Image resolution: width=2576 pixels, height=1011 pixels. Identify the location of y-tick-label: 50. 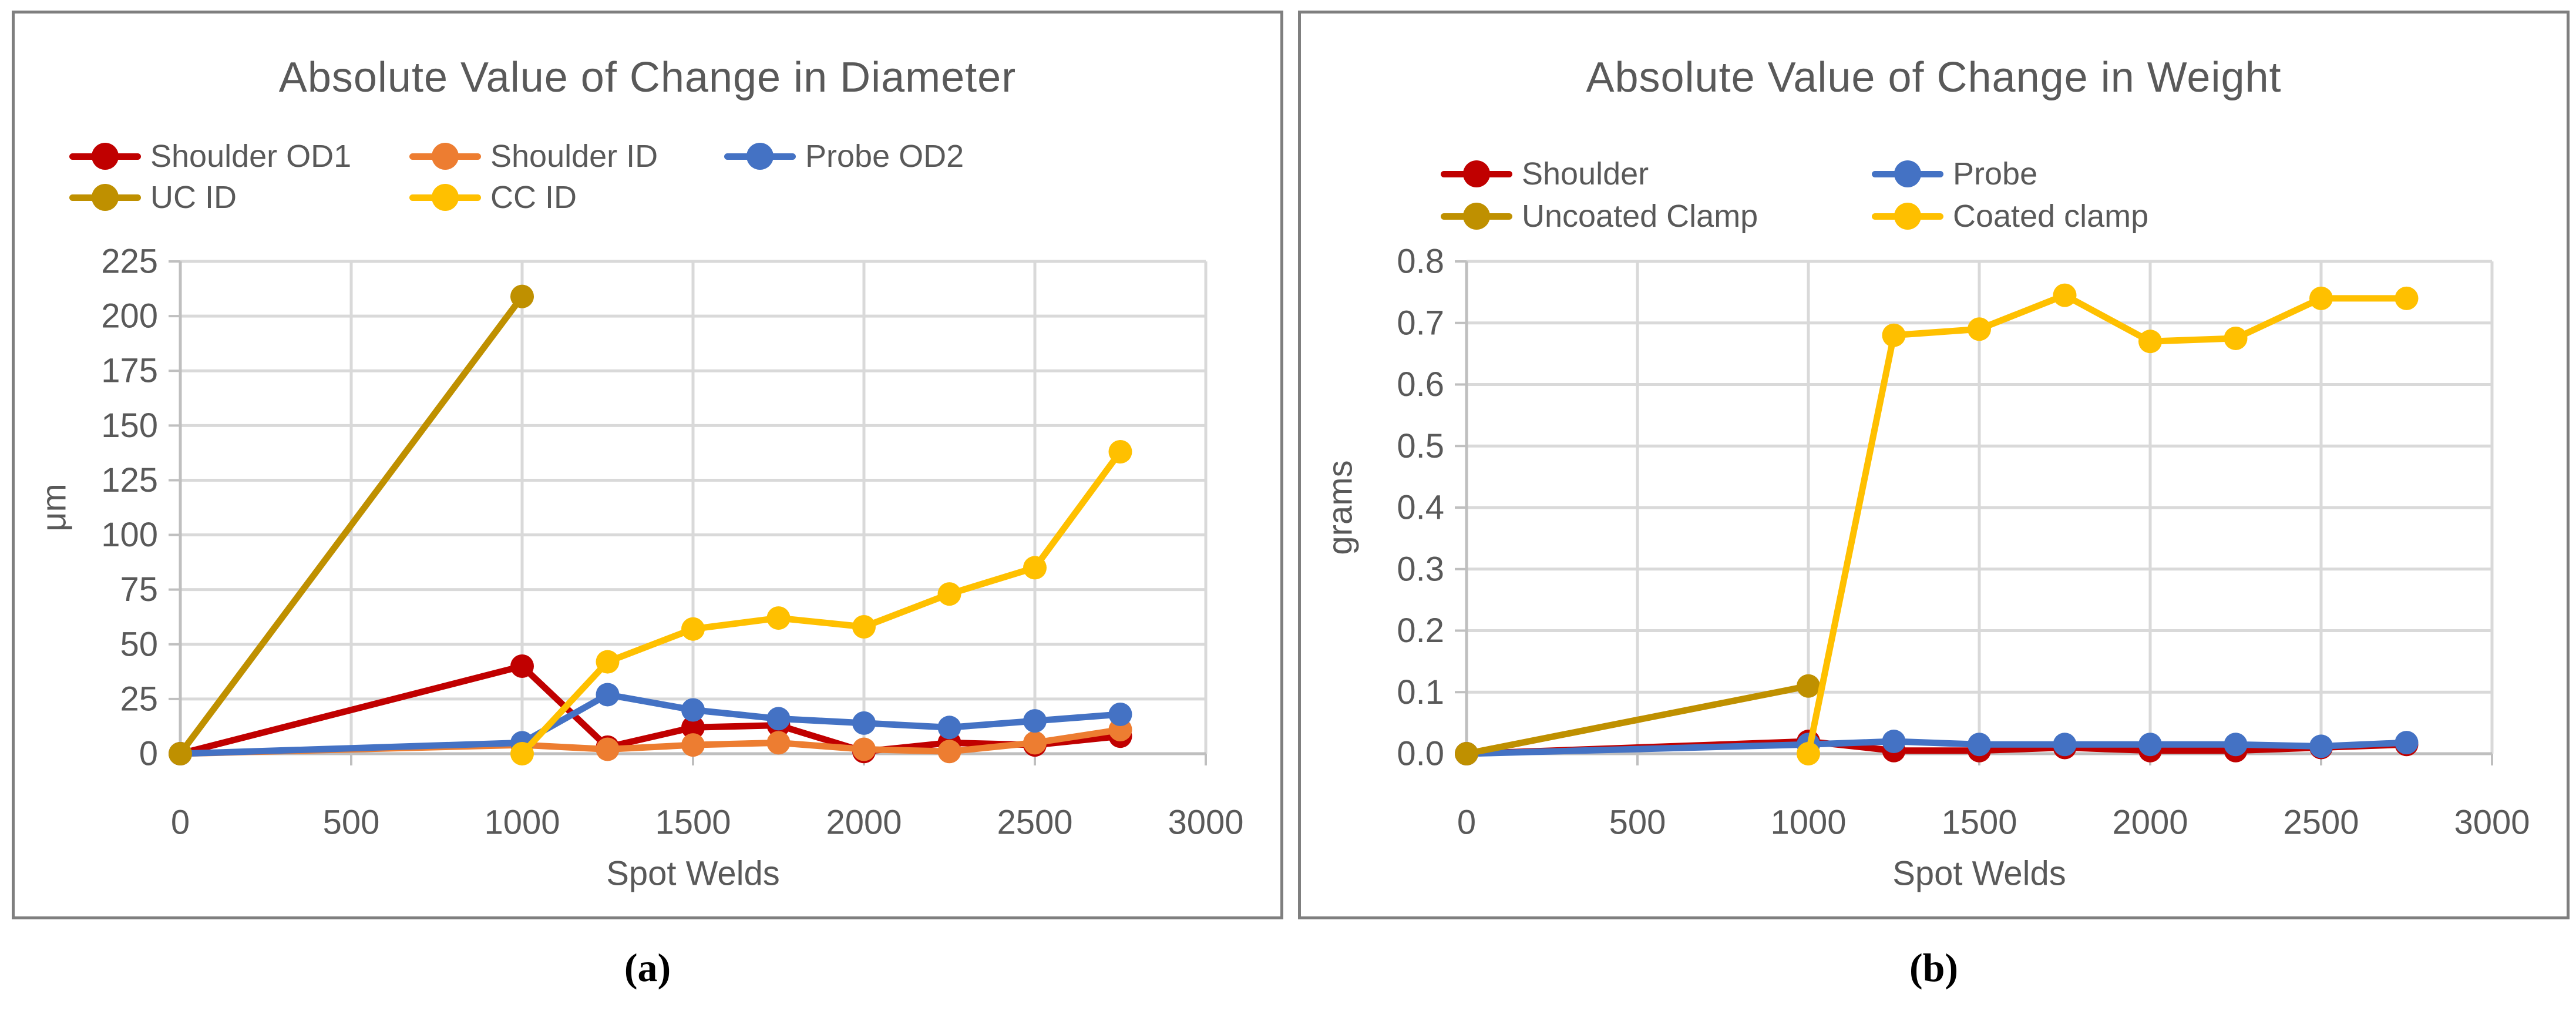
(139, 644).